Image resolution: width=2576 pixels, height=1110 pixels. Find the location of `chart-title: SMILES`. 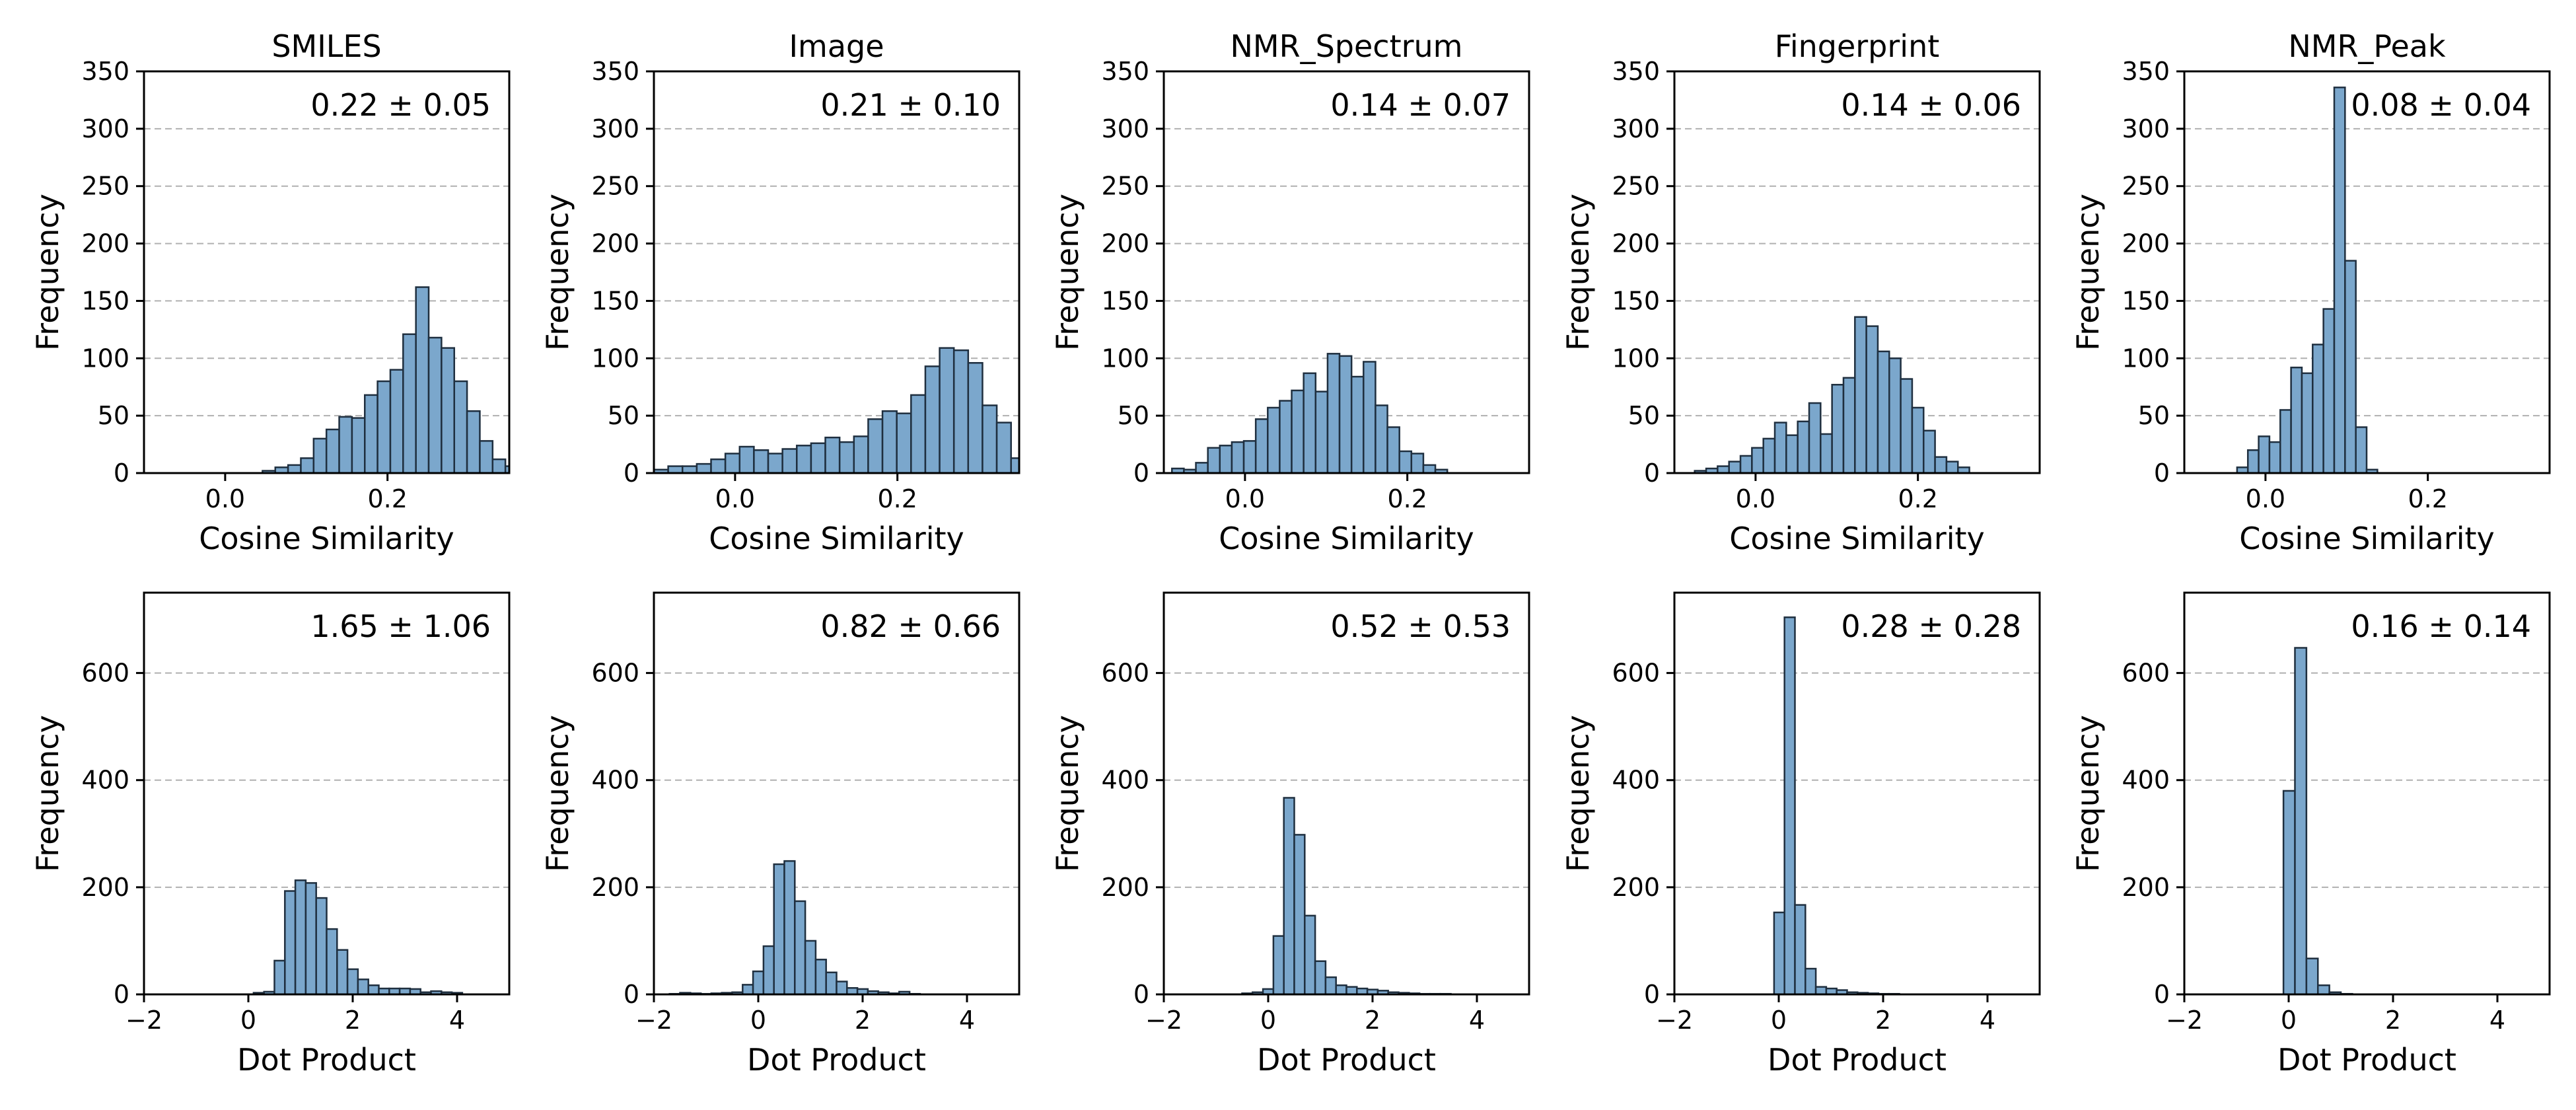

chart-title: SMILES is located at coordinates (326, 46).